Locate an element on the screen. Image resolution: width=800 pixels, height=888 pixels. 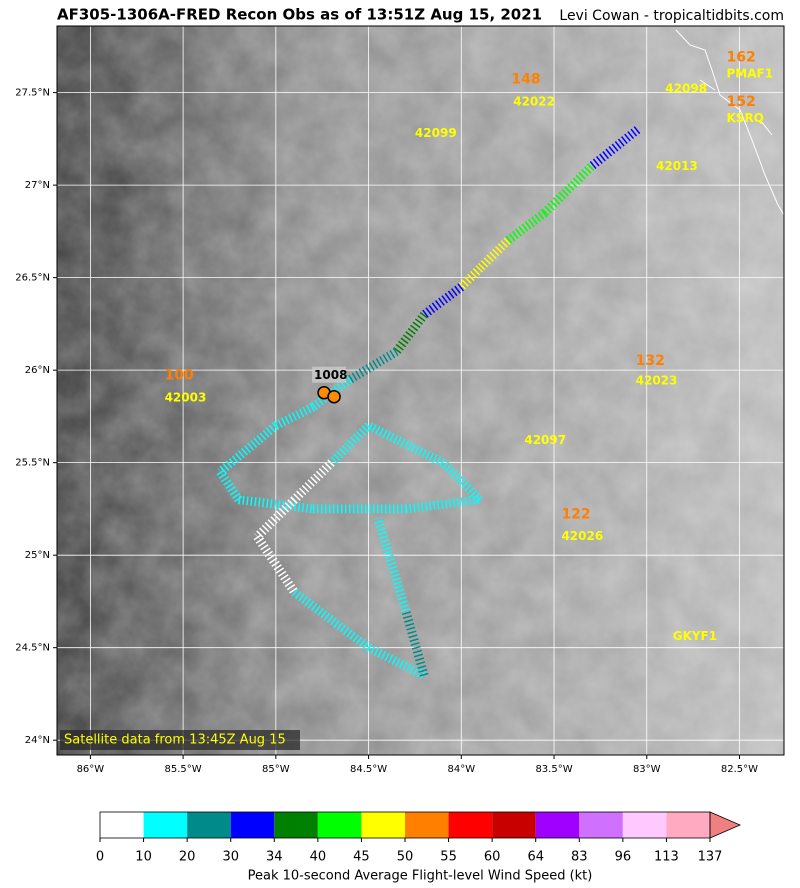
colorbar-tick-label: 96 is located at coordinates (623, 857).